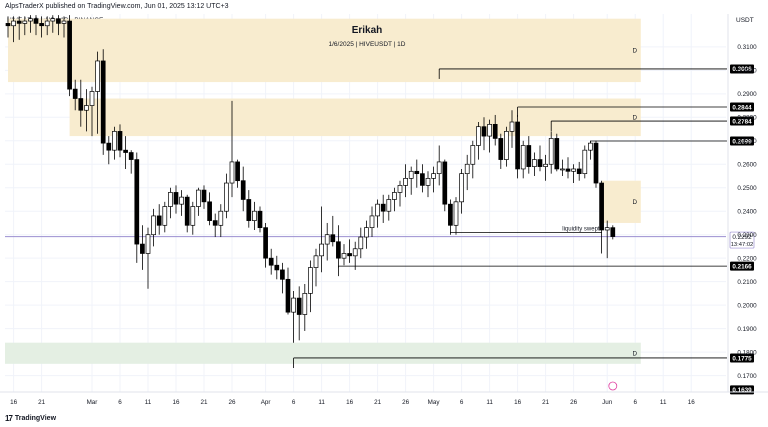  I want to click on price-tick-label: 0.2300, so click(747, 235).